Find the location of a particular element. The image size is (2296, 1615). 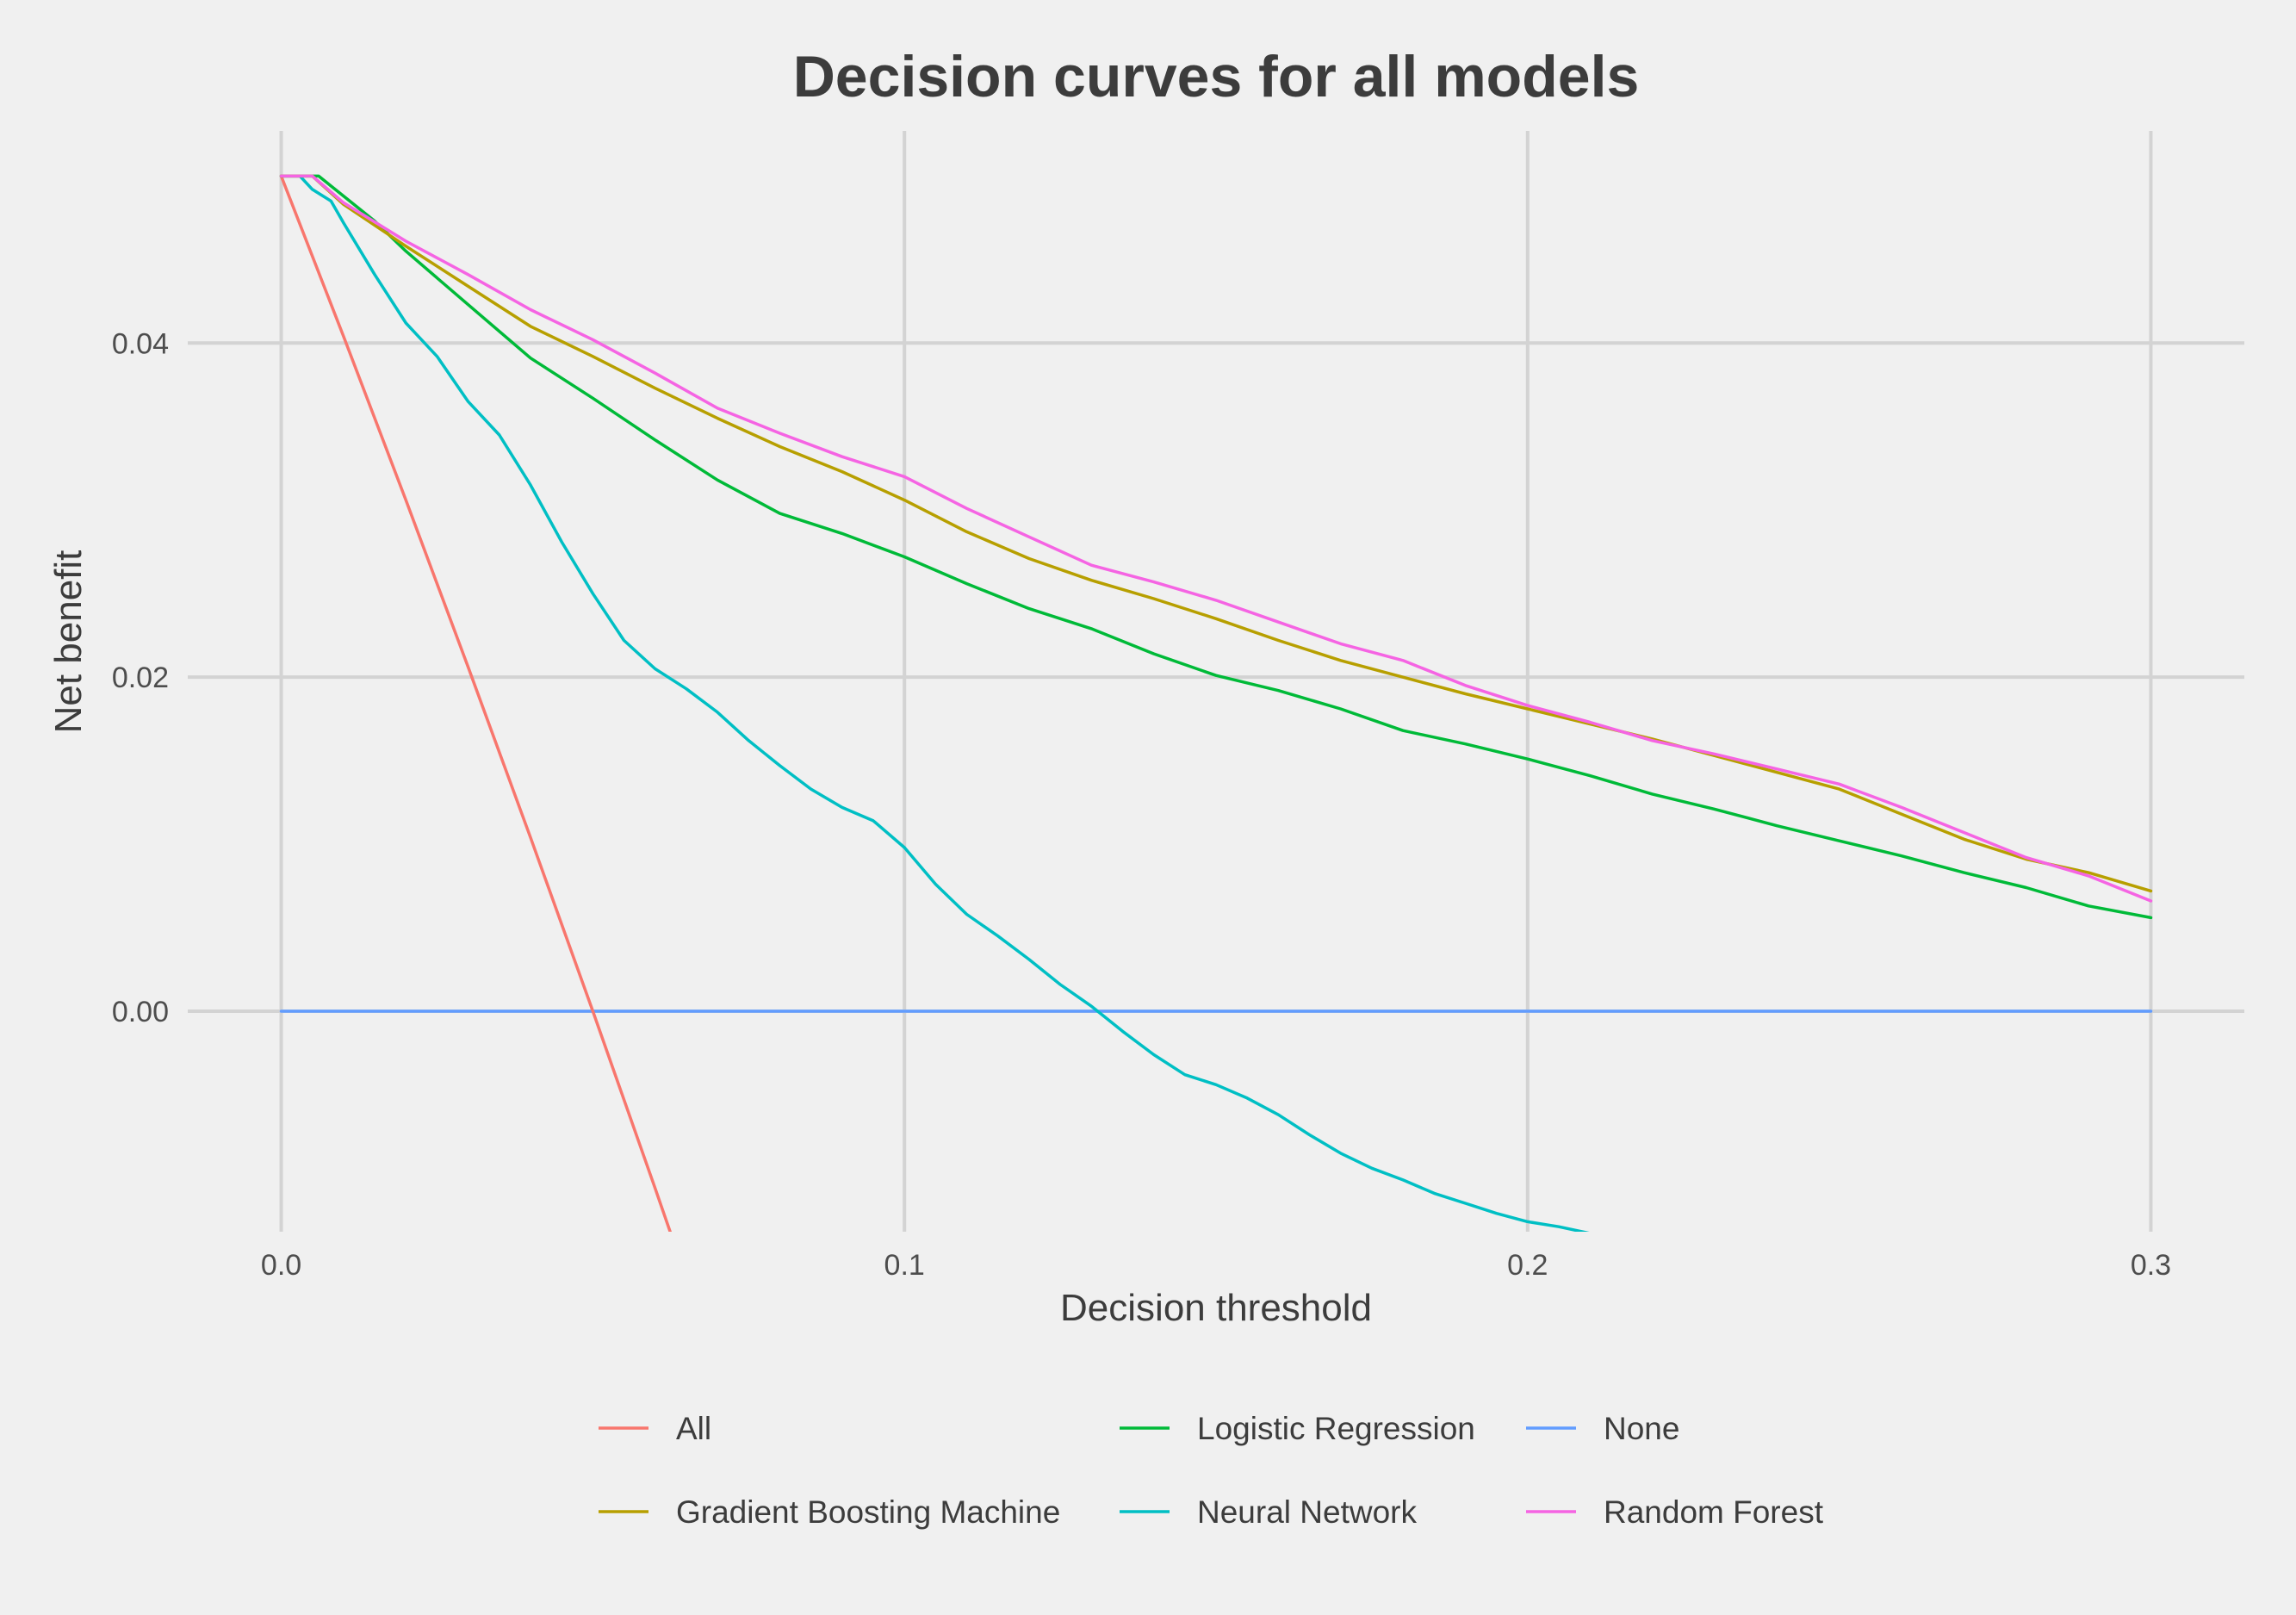

legend-item-all: All is located at coordinates (655, 1428).